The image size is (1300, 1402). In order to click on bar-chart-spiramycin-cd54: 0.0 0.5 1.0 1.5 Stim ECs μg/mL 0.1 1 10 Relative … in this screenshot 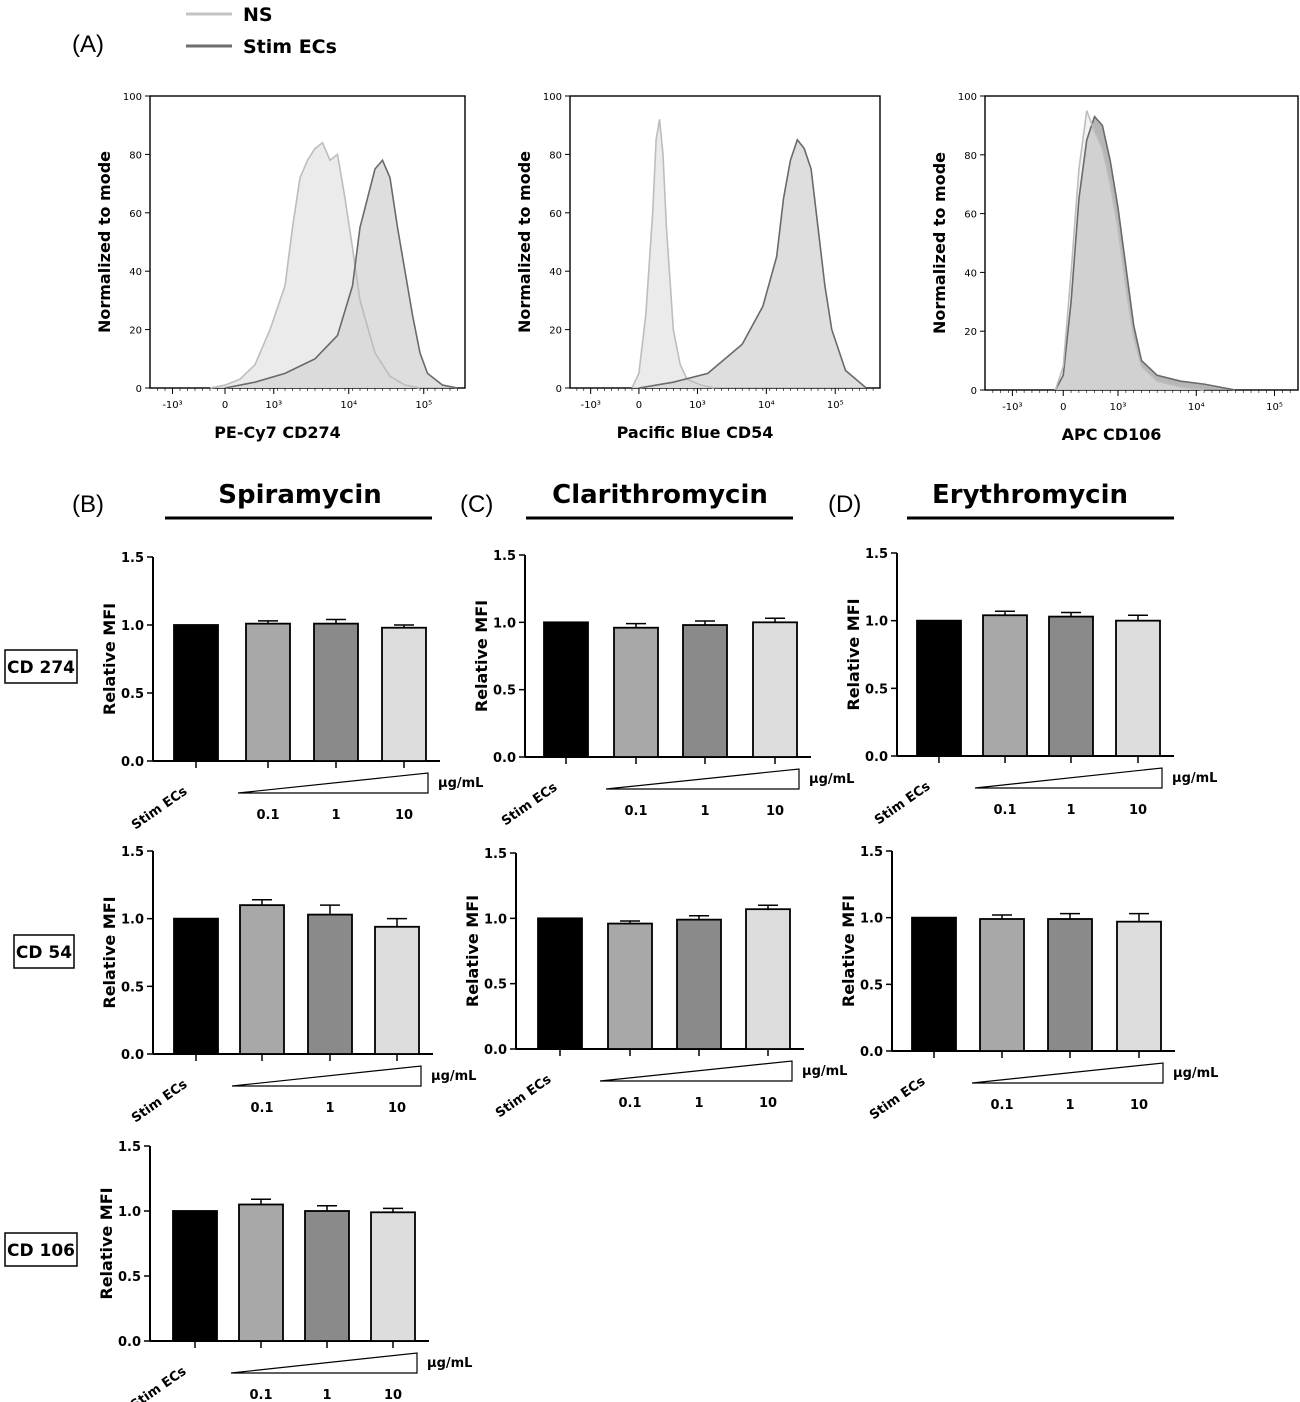, I will do `click(288, 985)`.